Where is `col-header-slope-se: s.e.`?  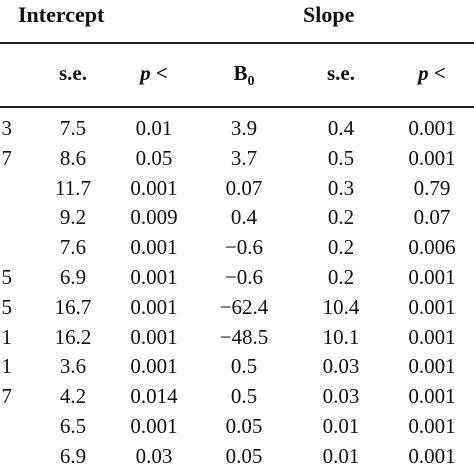 col-header-slope-se: s.e. is located at coordinates (341, 73).